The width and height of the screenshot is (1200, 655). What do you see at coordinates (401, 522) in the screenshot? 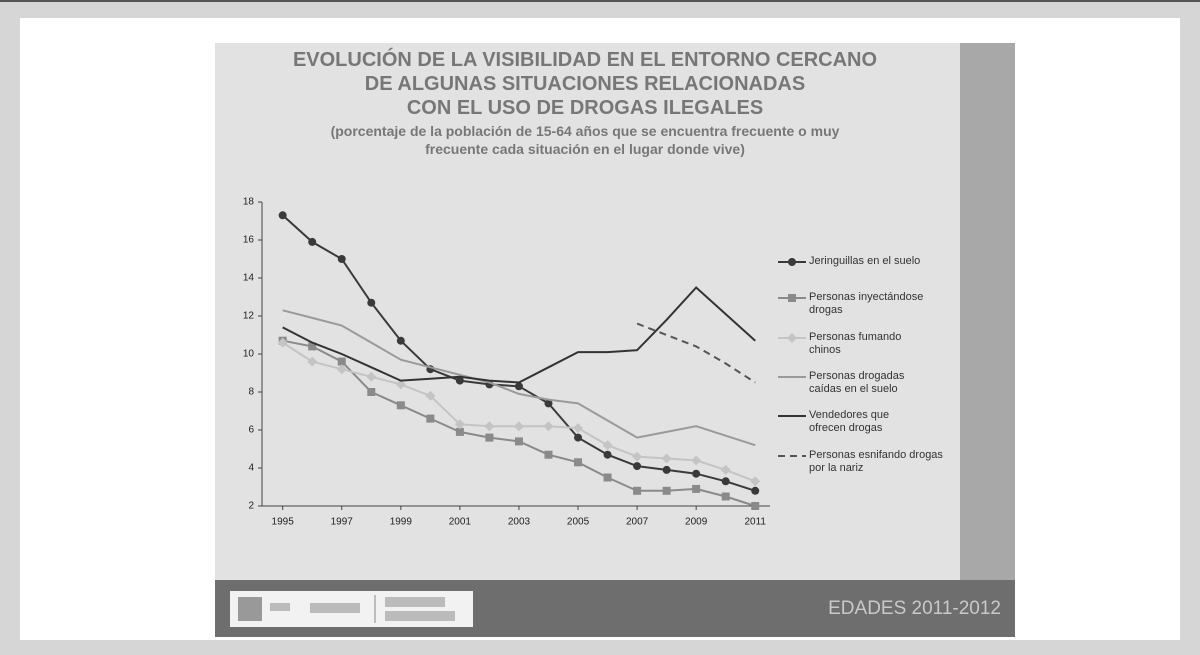
I see `x-tick-label: 1999` at bounding box center [401, 522].